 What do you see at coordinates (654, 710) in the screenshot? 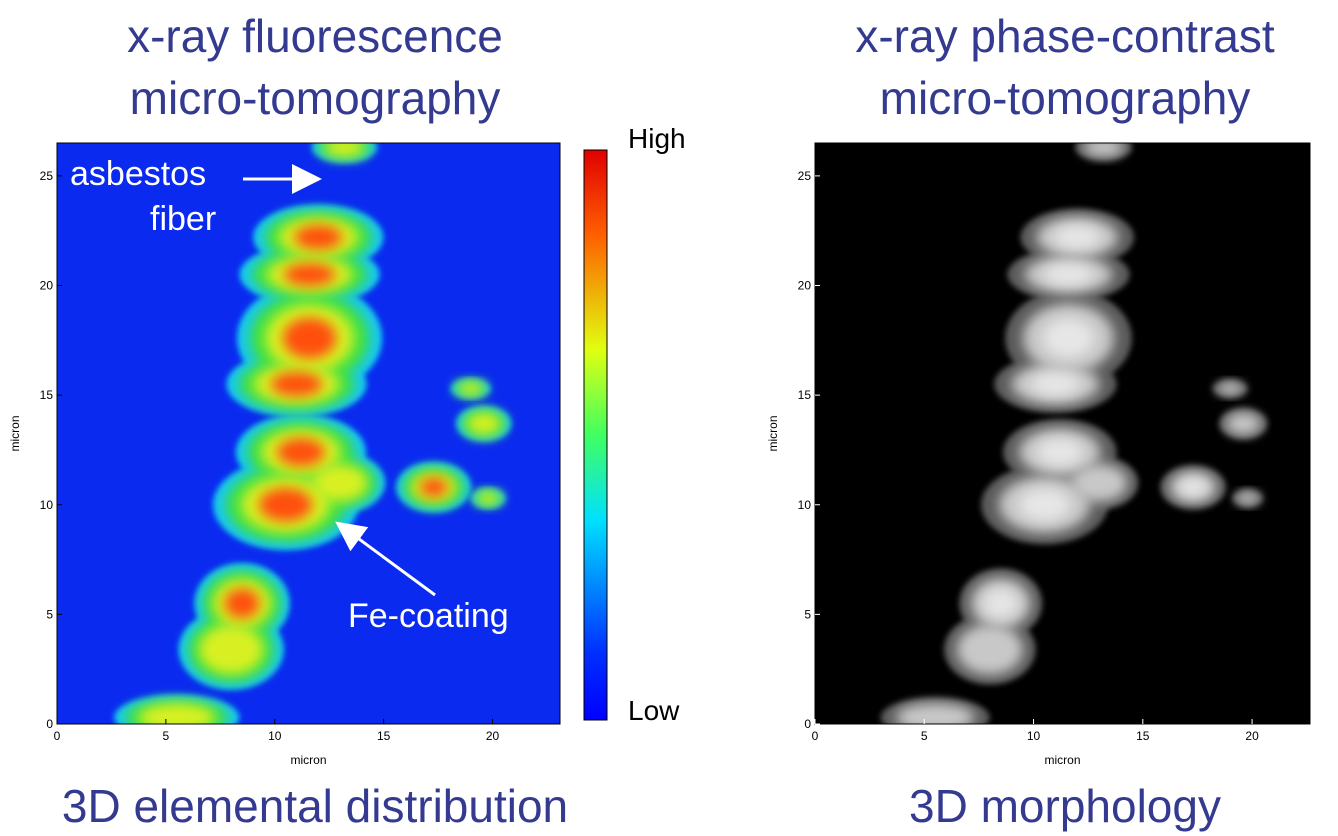
I see `colorbar-low: Low` at bounding box center [654, 710].